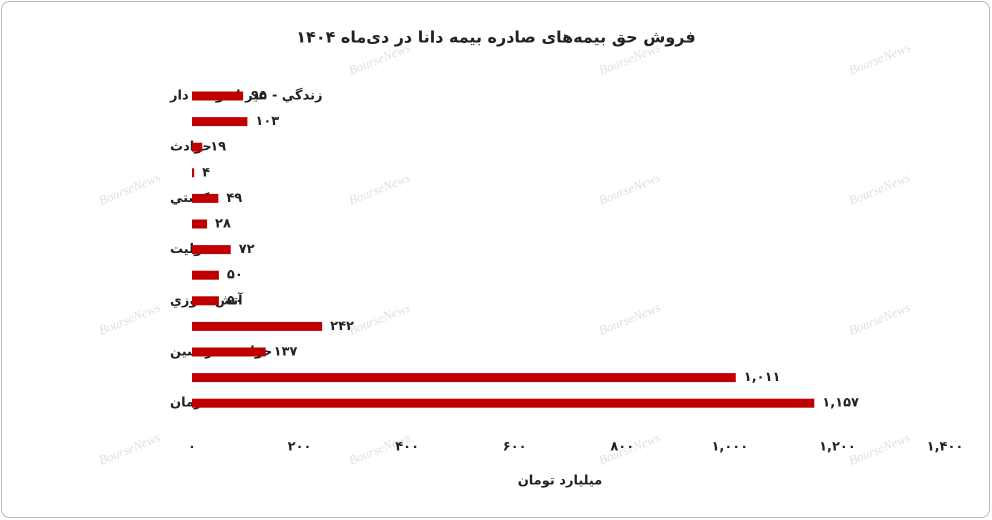  Describe the element at coordinates (192, 447) in the screenshot. I see `x-tick-label: ۰` at that location.